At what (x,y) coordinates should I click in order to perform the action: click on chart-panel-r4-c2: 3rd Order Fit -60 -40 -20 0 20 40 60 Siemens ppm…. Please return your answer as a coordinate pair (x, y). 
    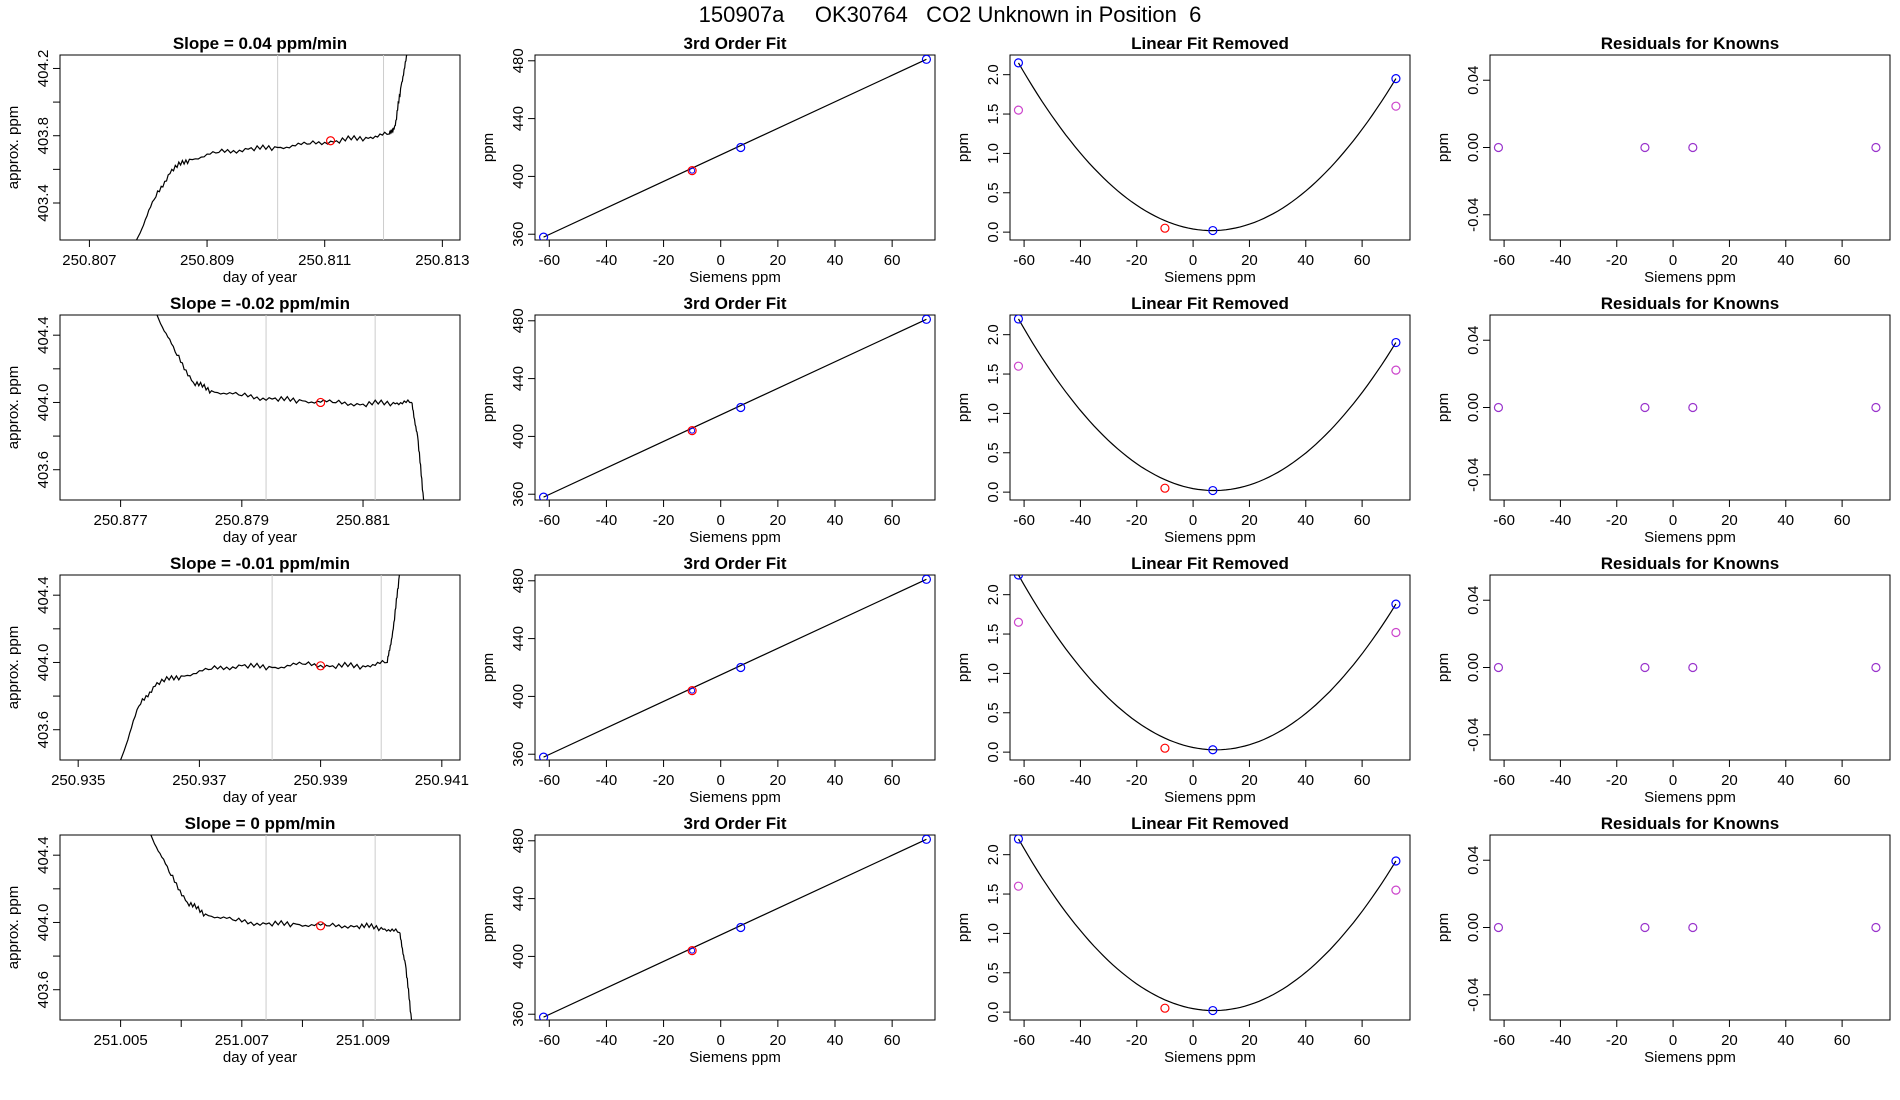
    Looking at the image, I should click on (708, 940).